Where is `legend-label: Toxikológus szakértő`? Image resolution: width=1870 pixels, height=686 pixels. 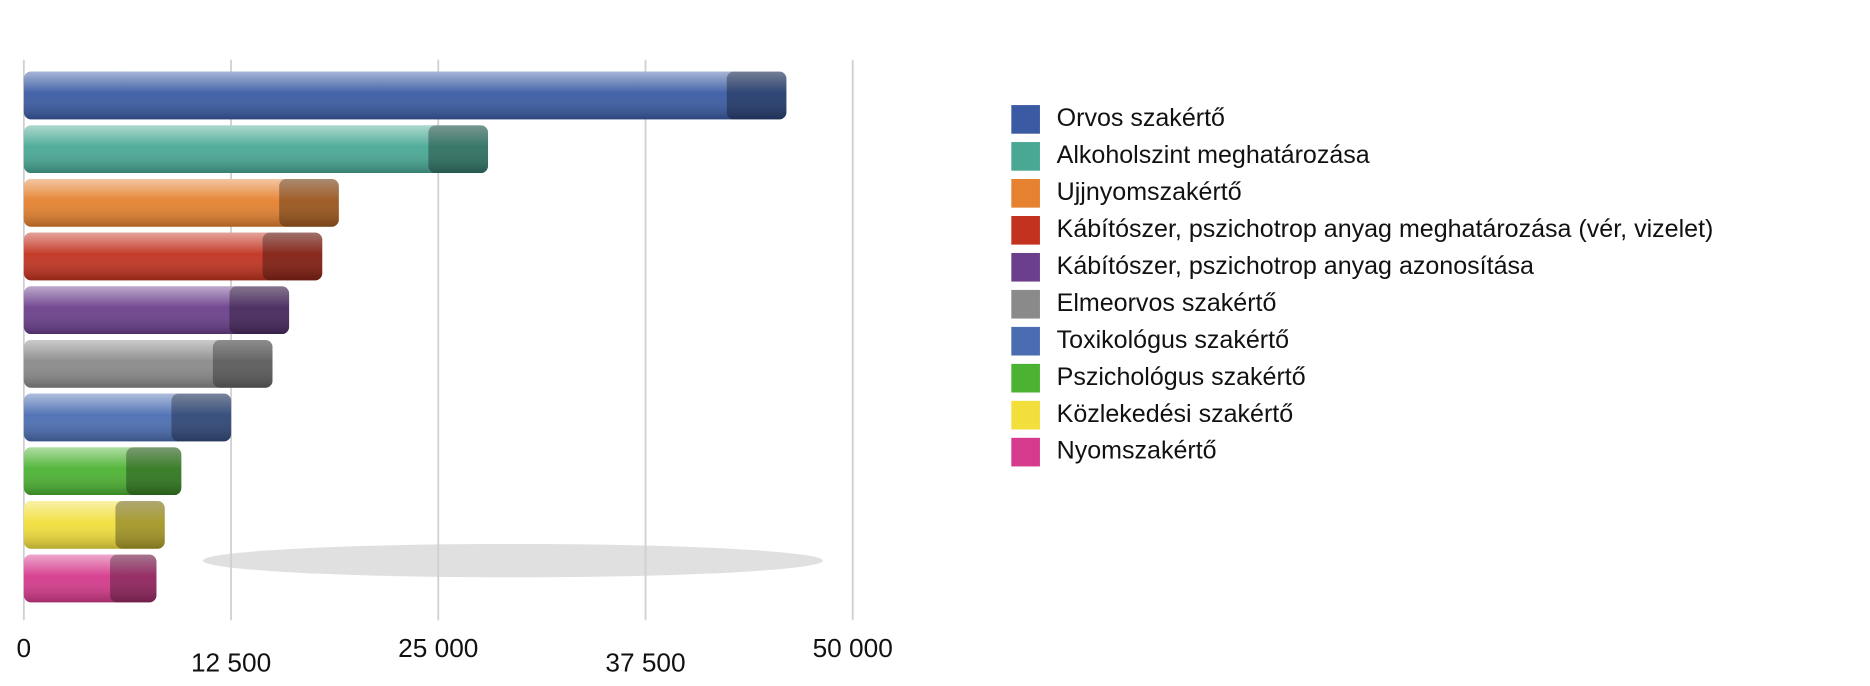 legend-label: Toxikológus szakértő is located at coordinates (1173, 340).